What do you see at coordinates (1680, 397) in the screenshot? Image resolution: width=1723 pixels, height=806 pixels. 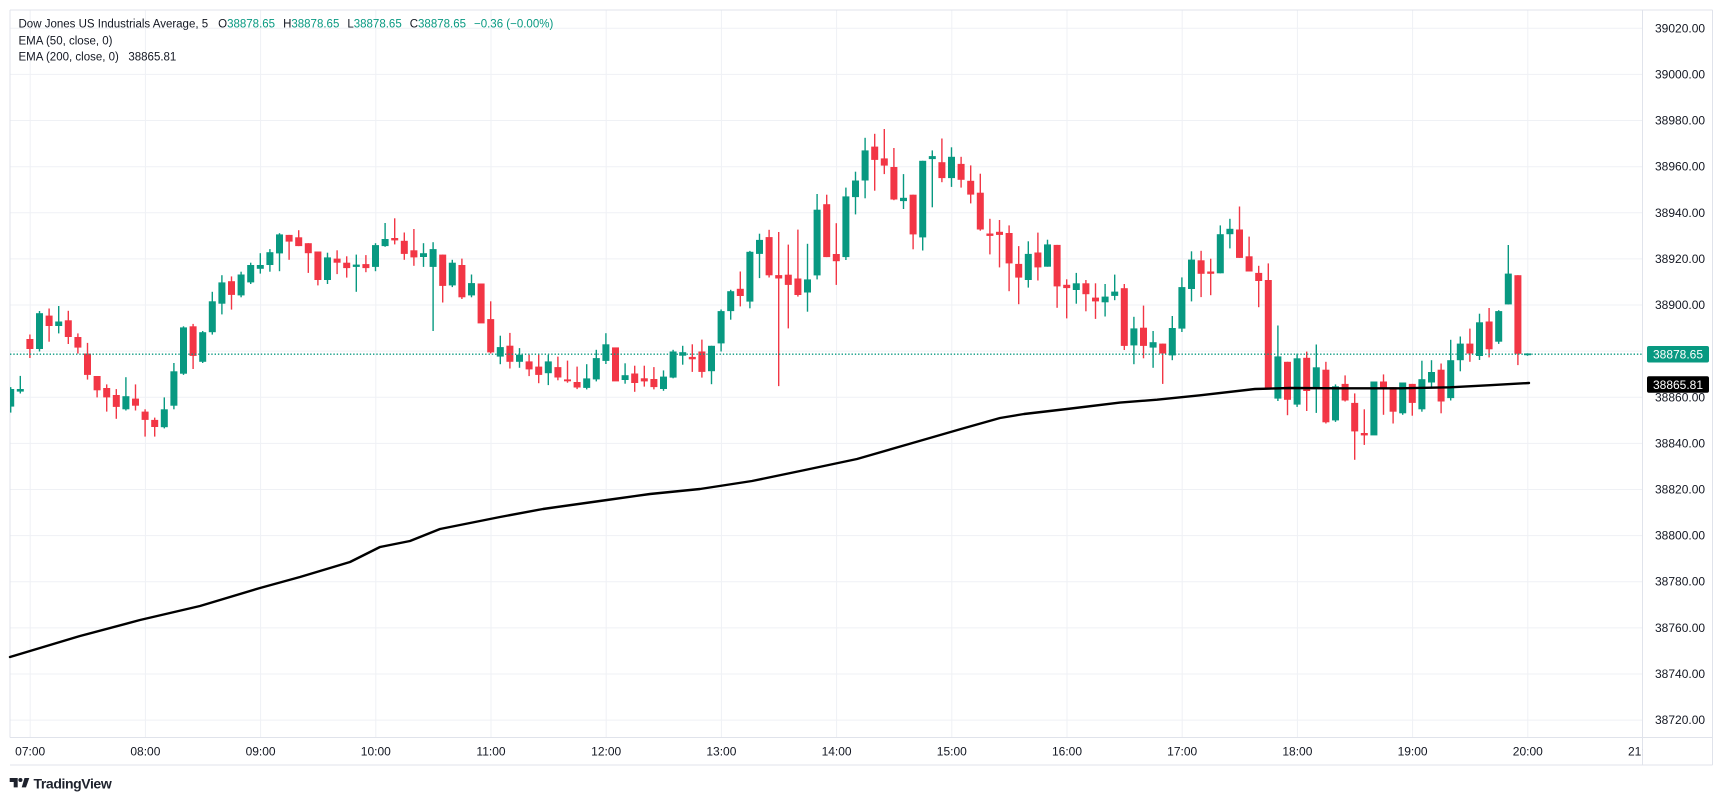 I see `svg-text: 38860.00` at bounding box center [1680, 397].